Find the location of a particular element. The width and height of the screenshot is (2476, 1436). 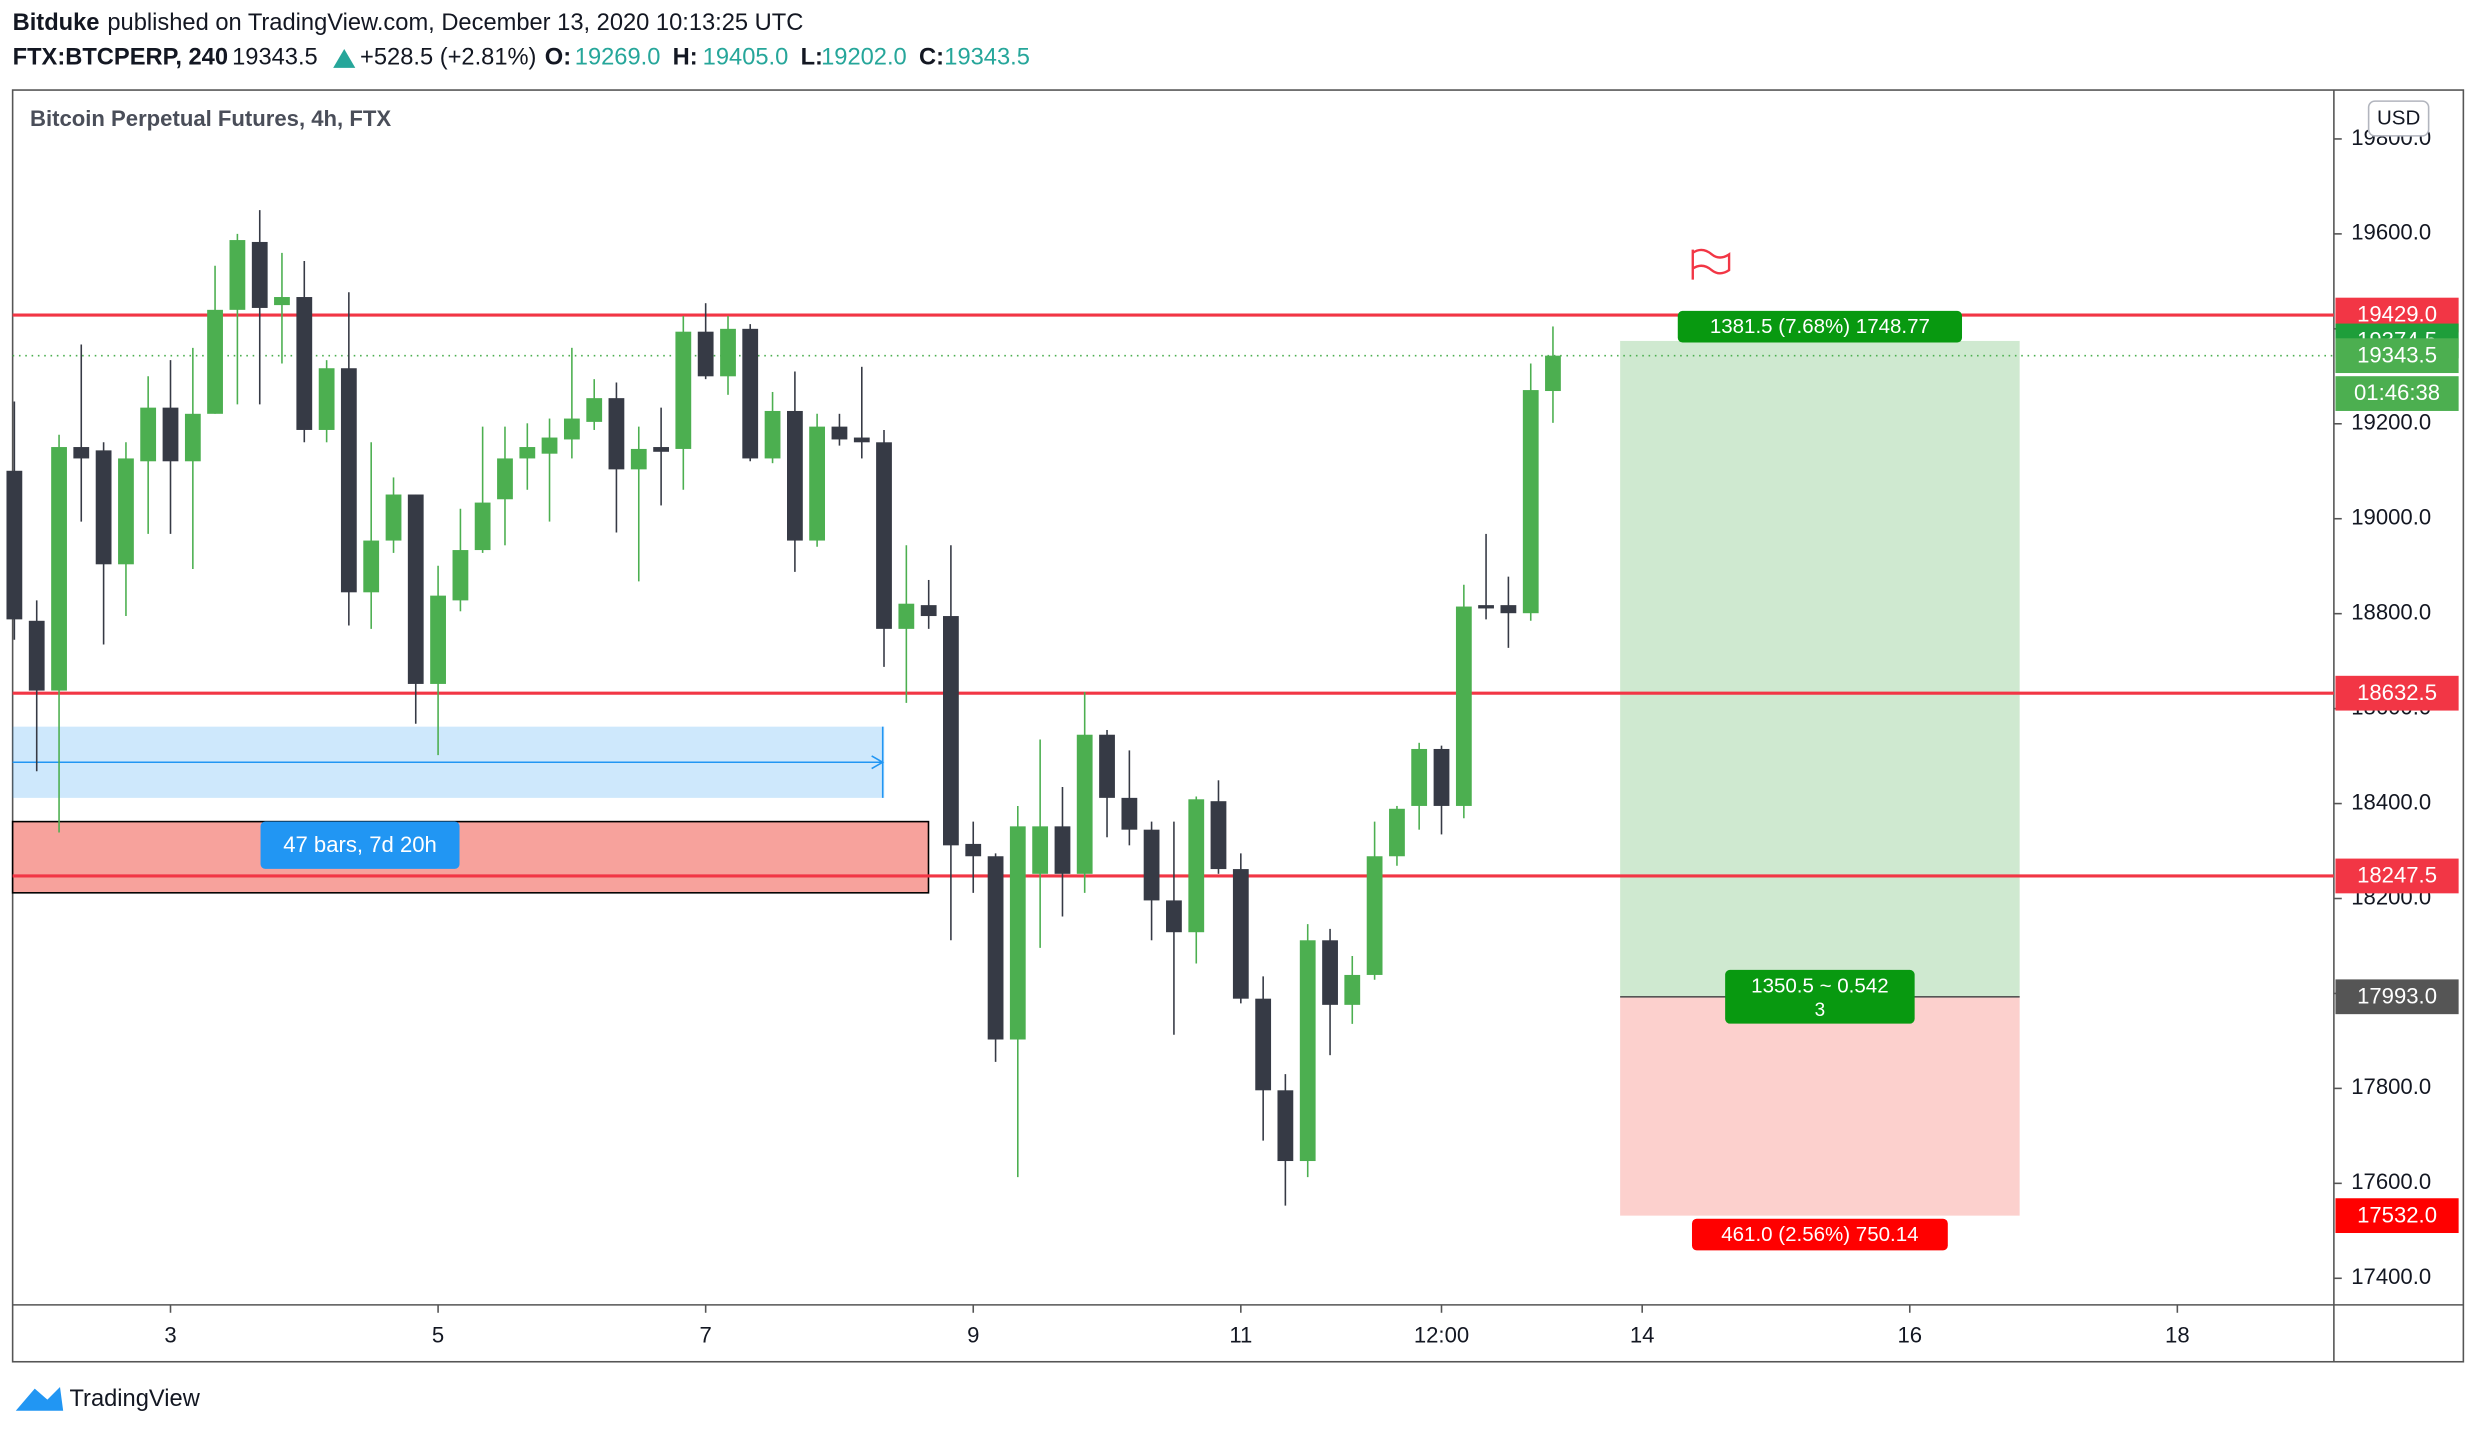

stop-label: 461.0 (2.56%) 750.14 is located at coordinates (1819, 1234).